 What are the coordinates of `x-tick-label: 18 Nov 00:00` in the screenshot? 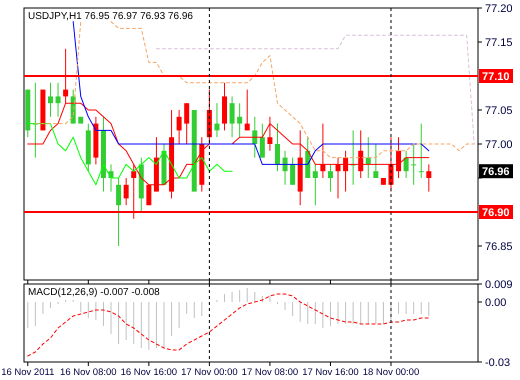 It's located at (391, 372).